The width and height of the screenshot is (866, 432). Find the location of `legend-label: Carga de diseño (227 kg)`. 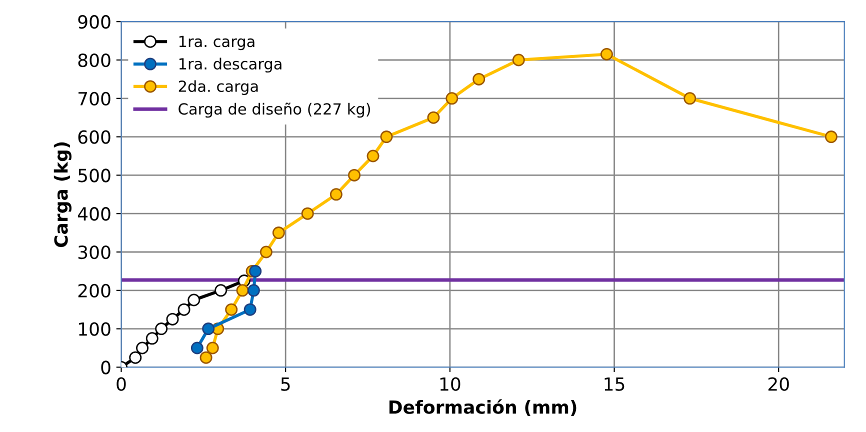

legend-label: Carga de diseño (227 kg) is located at coordinates (274, 110).